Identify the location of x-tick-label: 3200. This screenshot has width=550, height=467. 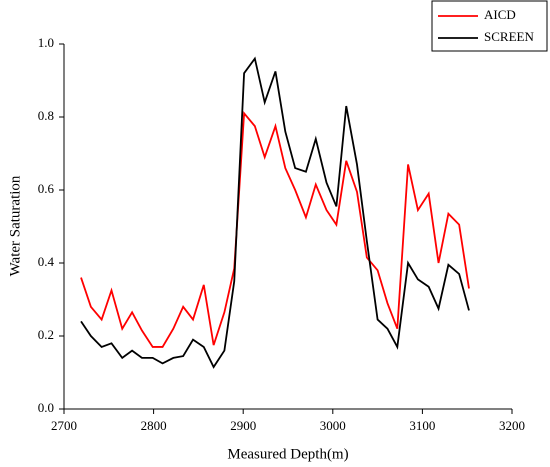
(512, 425).